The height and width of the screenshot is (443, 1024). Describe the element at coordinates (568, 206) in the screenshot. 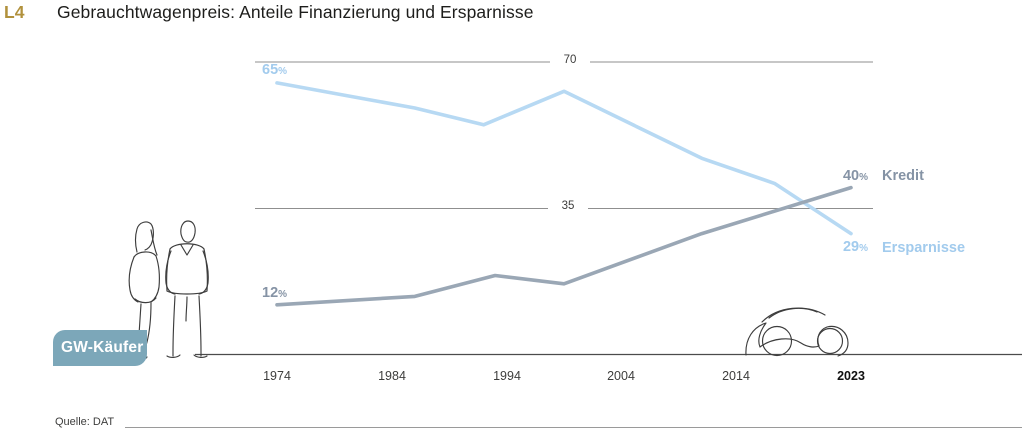

I see `gridline-label-35: 35` at that location.